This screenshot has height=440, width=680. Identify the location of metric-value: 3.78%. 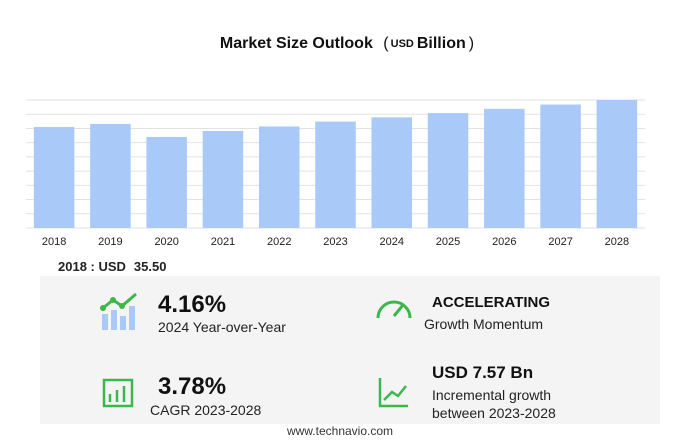
(192, 386).